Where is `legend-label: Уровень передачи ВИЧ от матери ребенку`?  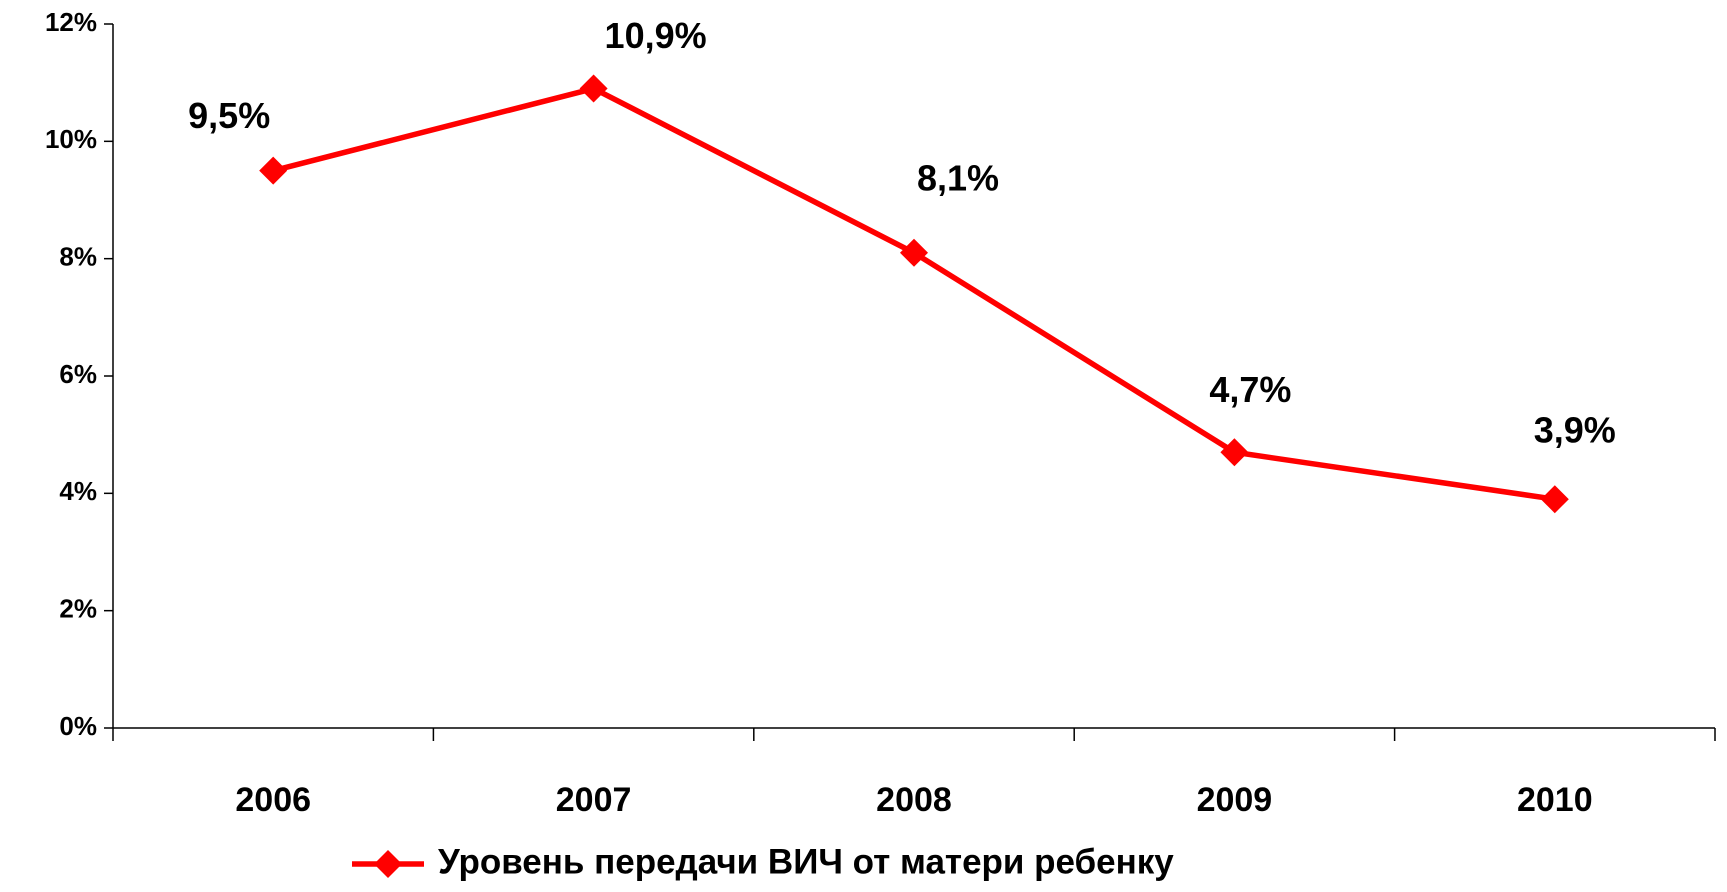
legend-label: Уровень передачи ВИЧ от матери ребенку is located at coordinates (806, 861).